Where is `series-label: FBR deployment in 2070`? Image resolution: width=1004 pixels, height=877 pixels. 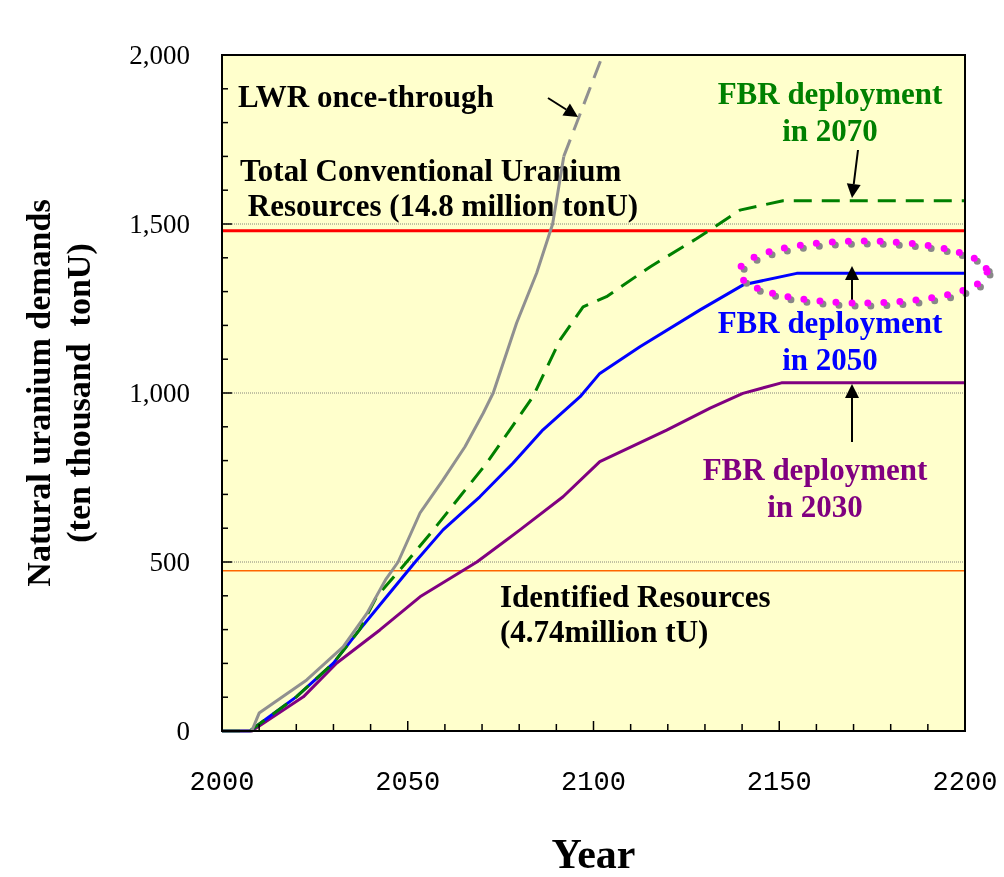 series-label: FBR deployment in 2070 is located at coordinates (830, 112).